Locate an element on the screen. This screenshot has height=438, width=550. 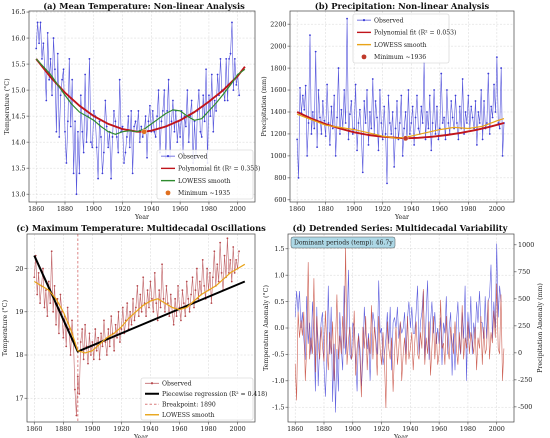
legend-marker is located at coordinates (168, 156).